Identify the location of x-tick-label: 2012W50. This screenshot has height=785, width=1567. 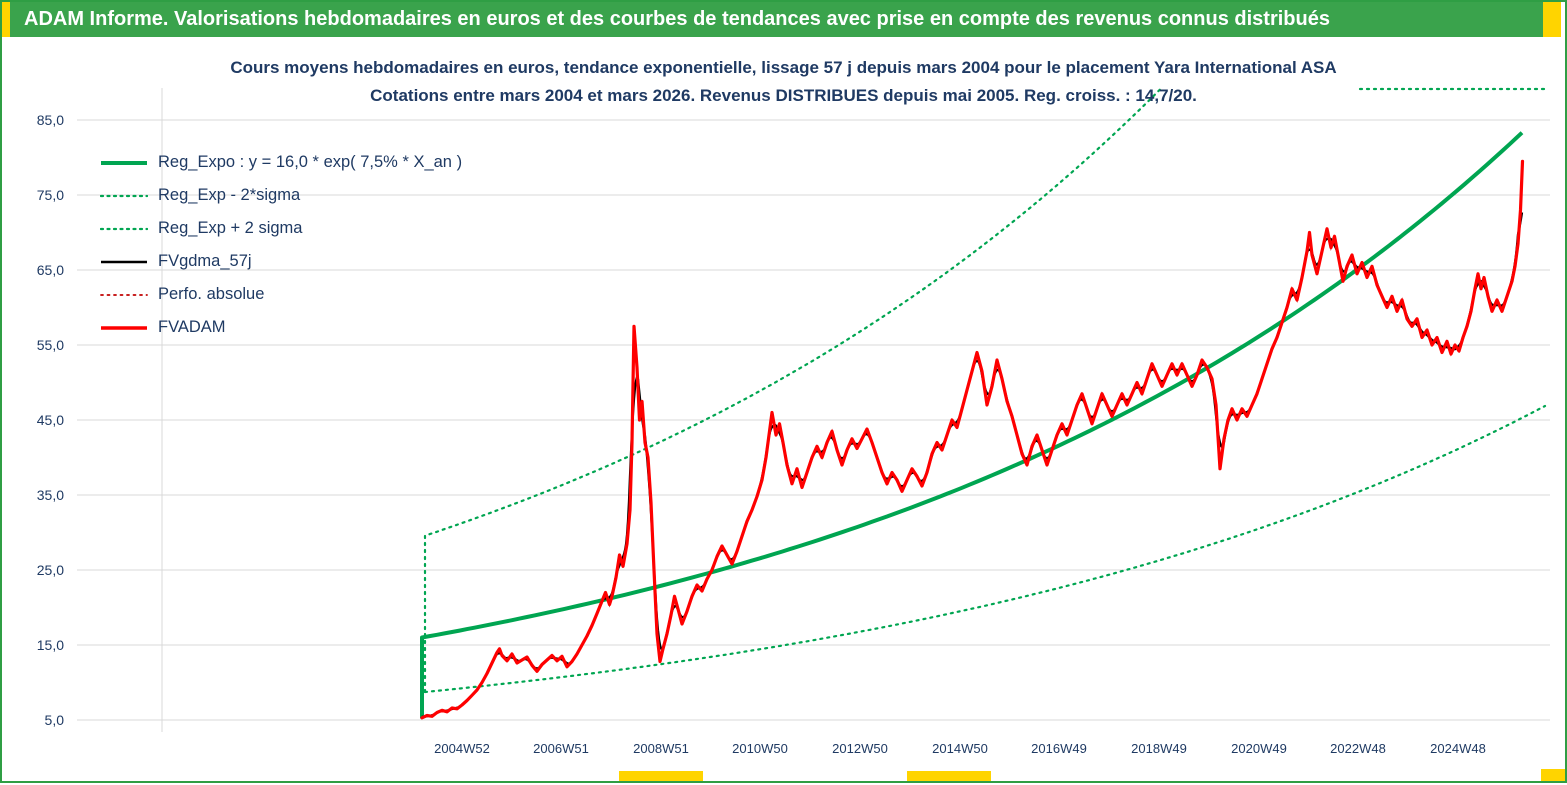
(860, 748).